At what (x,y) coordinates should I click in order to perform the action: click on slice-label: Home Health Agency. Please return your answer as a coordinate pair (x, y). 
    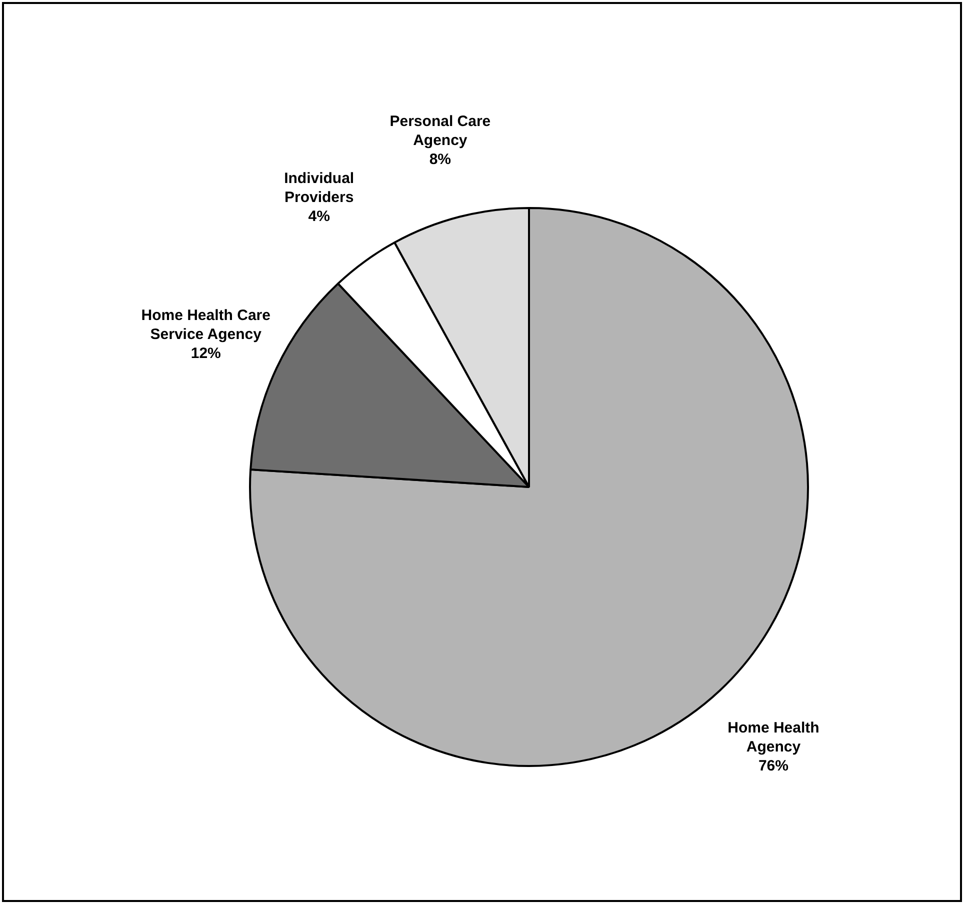
    Looking at the image, I should click on (774, 737).